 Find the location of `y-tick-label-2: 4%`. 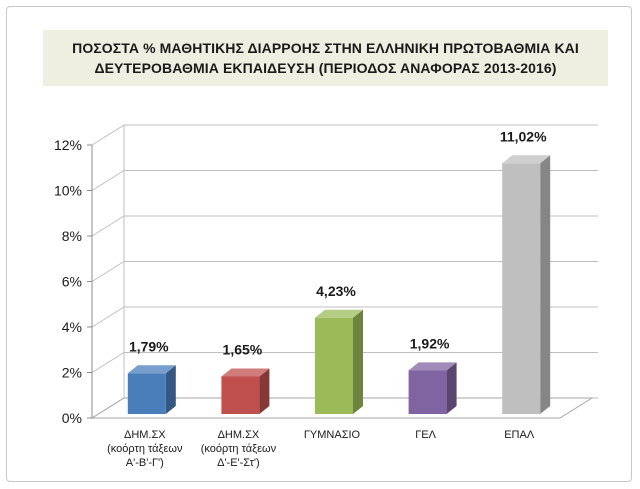

y-tick-label-2: 4% is located at coordinates (72, 327).